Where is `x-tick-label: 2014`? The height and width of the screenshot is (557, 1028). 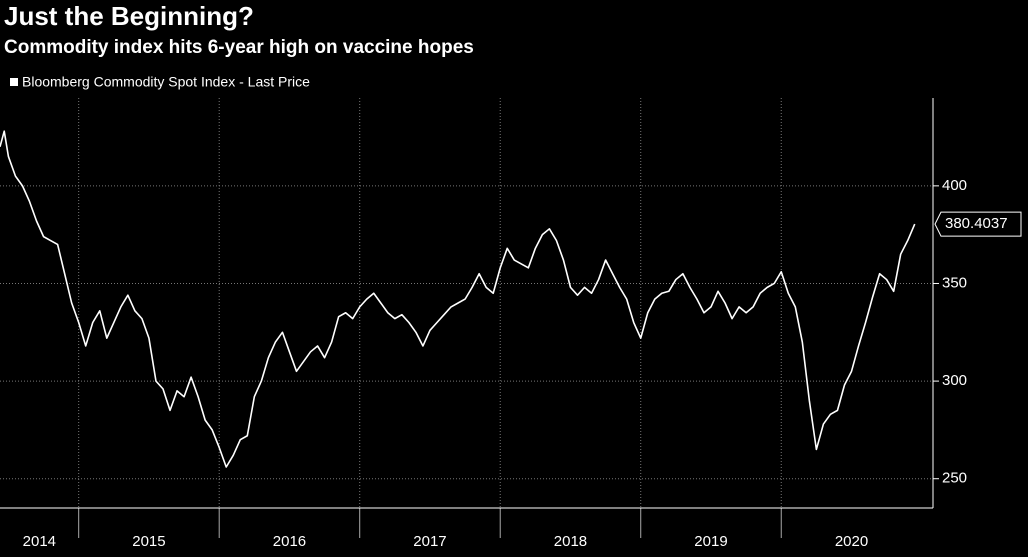 x-tick-label: 2014 is located at coordinates (39, 541).